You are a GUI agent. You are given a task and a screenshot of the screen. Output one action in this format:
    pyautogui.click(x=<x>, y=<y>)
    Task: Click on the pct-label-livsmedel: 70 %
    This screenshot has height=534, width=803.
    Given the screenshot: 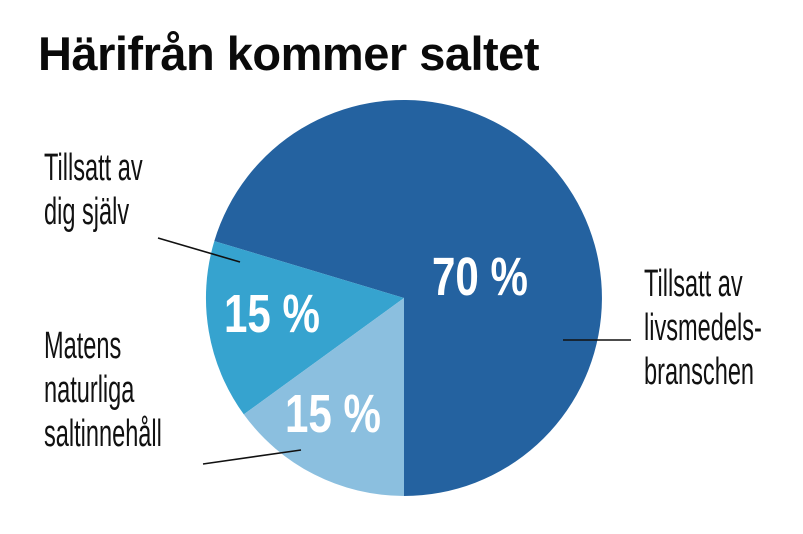 What is the action you would take?
    pyautogui.click(x=480, y=277)
    